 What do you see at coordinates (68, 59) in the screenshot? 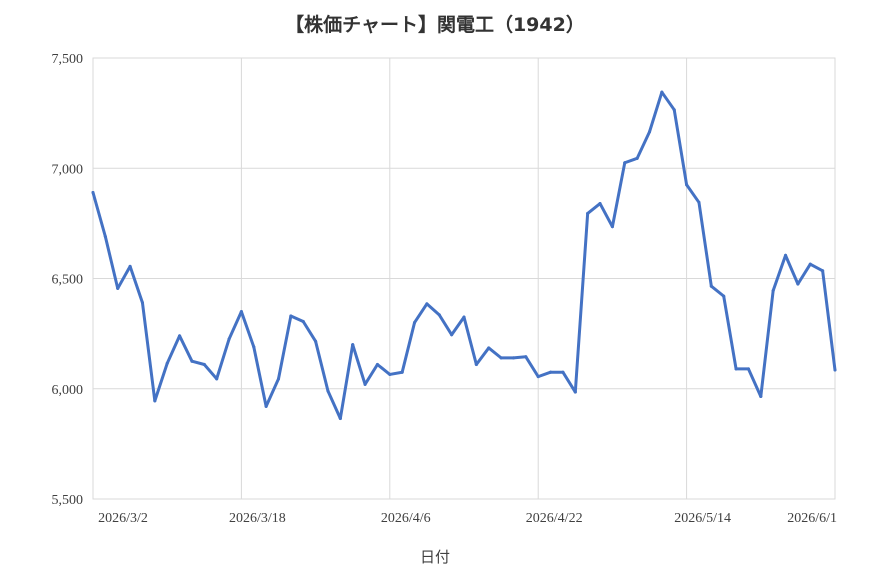
I see `y-tick-label: 7,500` at bounding box center [68, 59].